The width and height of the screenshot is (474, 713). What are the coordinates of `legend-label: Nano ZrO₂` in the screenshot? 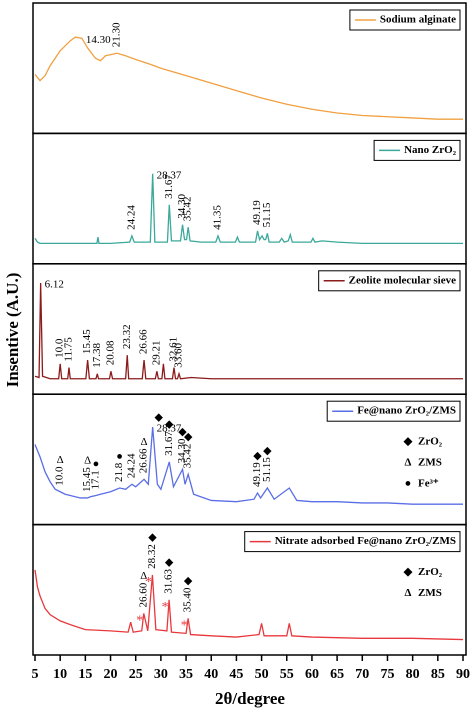 It's located at (430, 150).